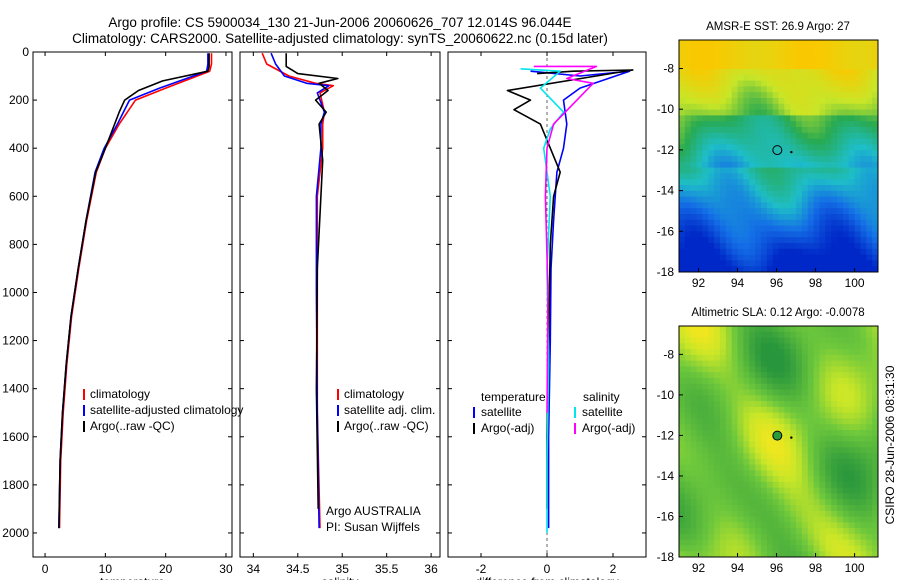  Describe the element at coordinates (45, 569) in the screenshot. I see `temperature-xtick-label: 0` at that location.